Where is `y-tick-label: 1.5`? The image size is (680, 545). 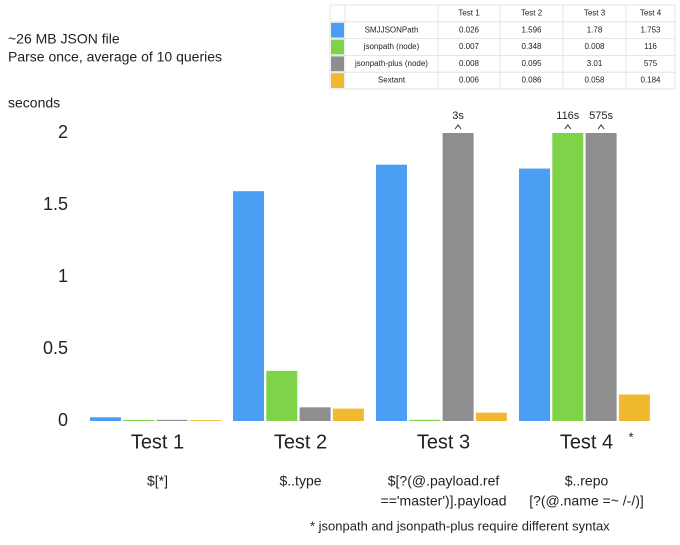 y-tick-label: 1.5 is located at coordinates (55, 204).